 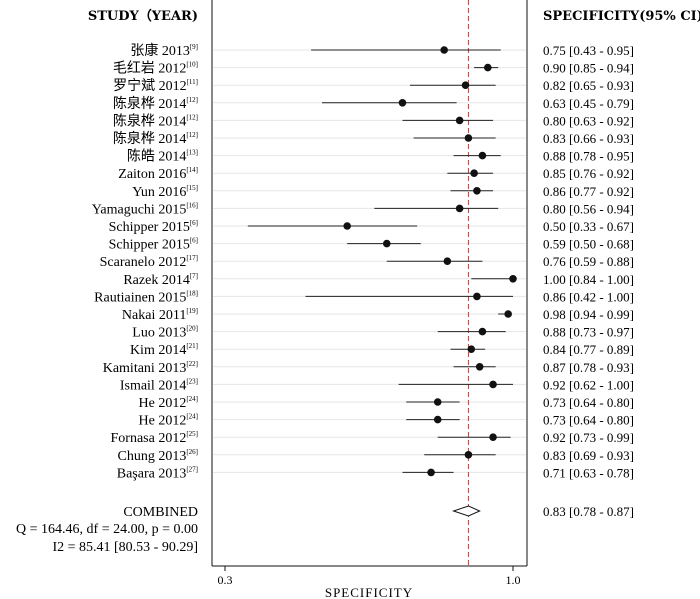 What do you see at coordinates (588, 103) in the screenshot?
I see `estimate-text: 0.63 [0.45 - 0.79]` at bounding box center [588, 103].